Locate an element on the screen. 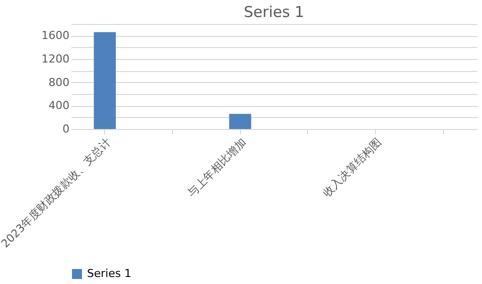 This screenshot has width=482, height=284. y-tick-label: 1600 is located at coordinates (56, 35).